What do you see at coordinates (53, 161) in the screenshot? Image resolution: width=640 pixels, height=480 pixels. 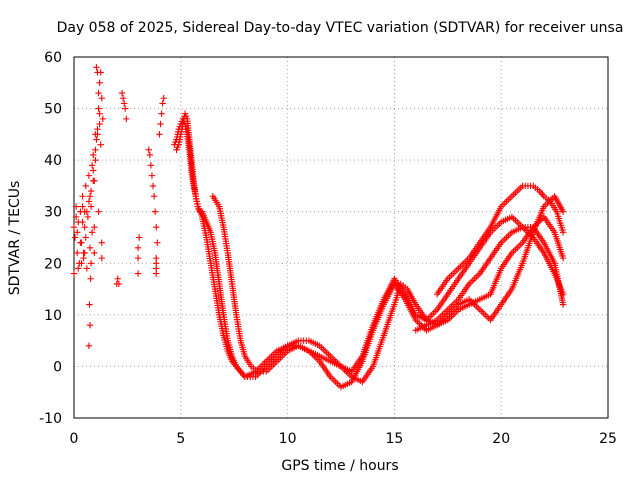 I see `y-tick-label: 40` at bounding box center [53, 161].